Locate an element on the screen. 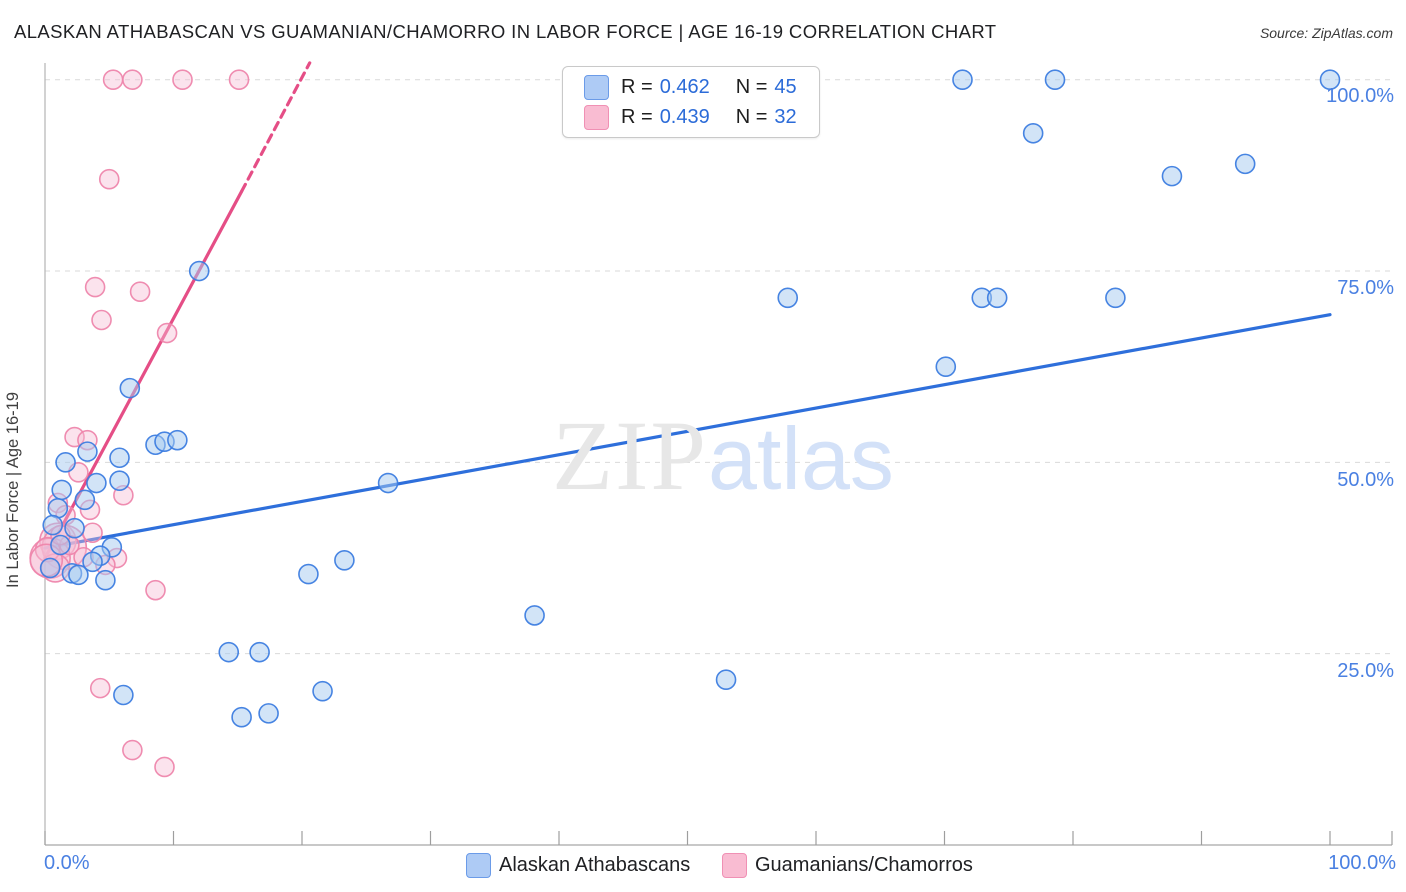 The image size is (1406, 892). r-value: 0.439 is located at coordinates (684, 117).